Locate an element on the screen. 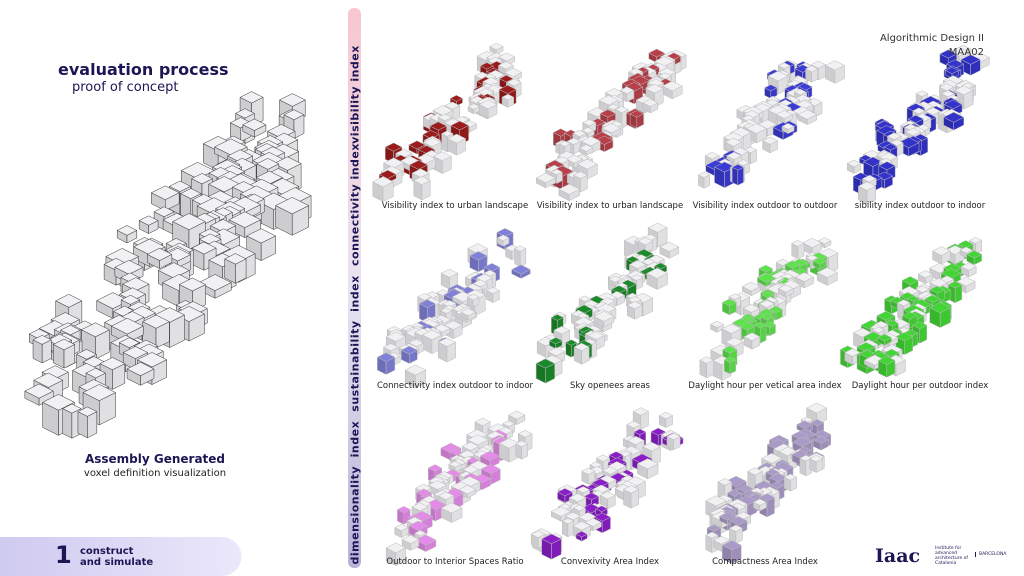 The width and height of the screenshot is (1024, 576). logo-mark: Iaac is located at coordinates (898, 556).